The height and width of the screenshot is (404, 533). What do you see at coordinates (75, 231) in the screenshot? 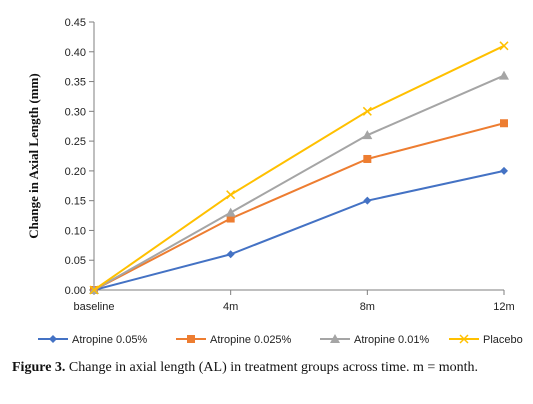
I see `y-tick-label: 0.10` at bounding box center [75, 231].